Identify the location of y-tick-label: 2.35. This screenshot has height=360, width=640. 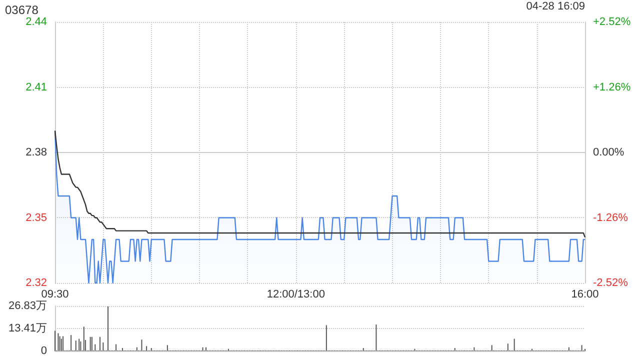
(36, 218).